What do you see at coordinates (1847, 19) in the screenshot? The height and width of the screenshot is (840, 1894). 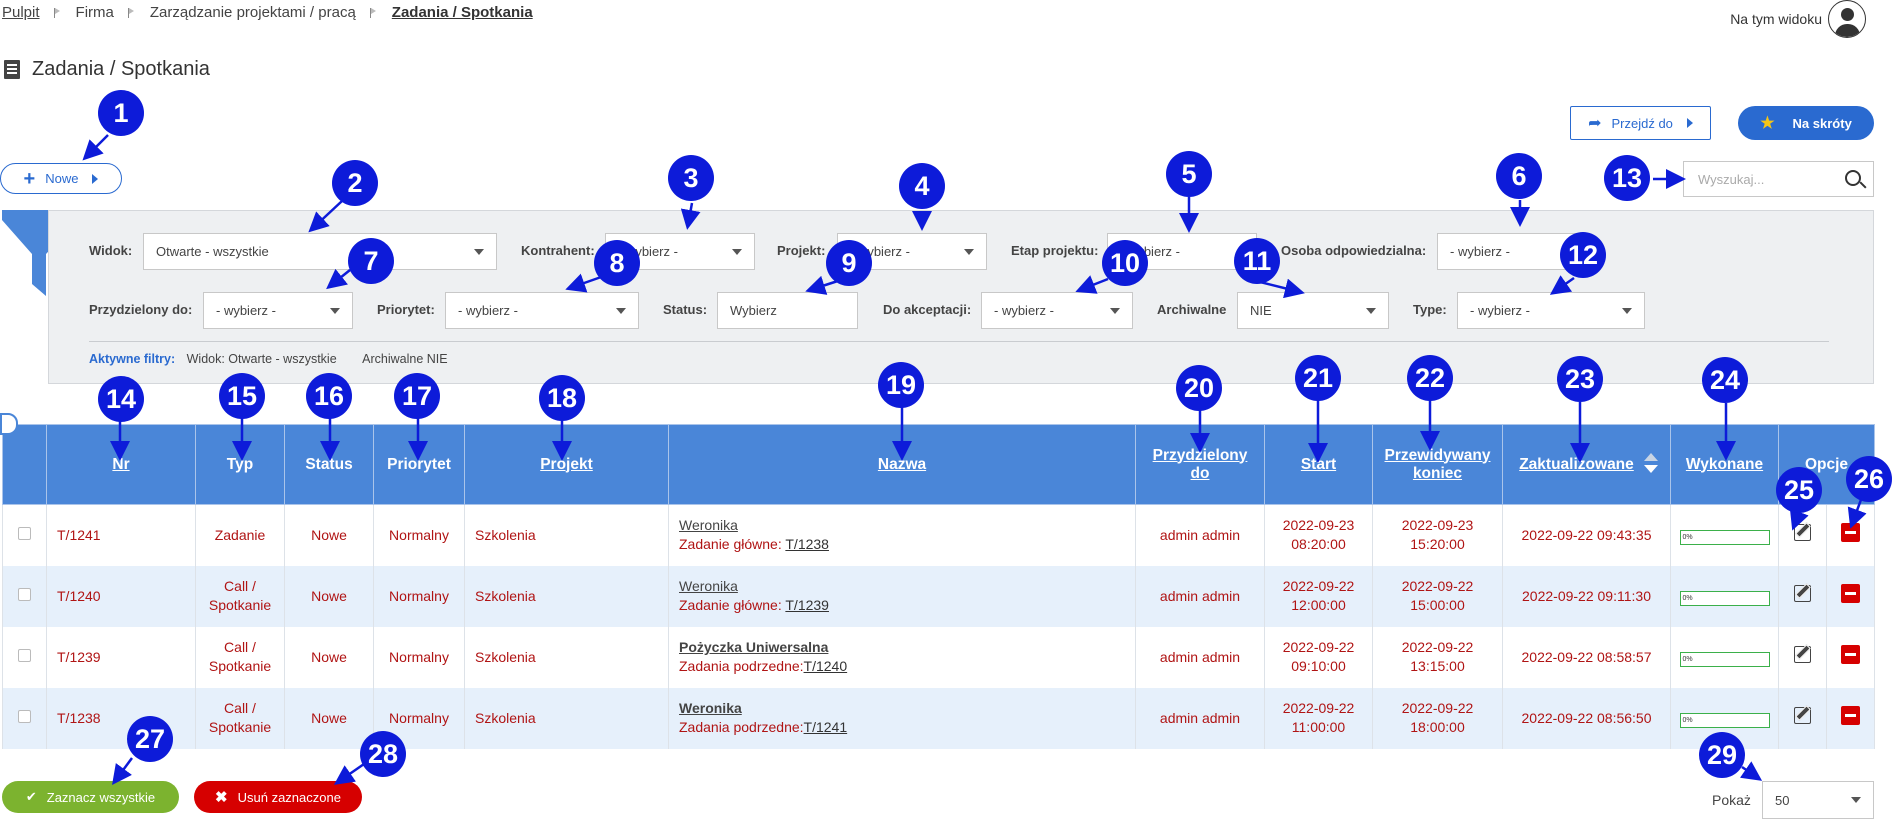 I see `avatar-icon` at bounding box center [1847, 19].